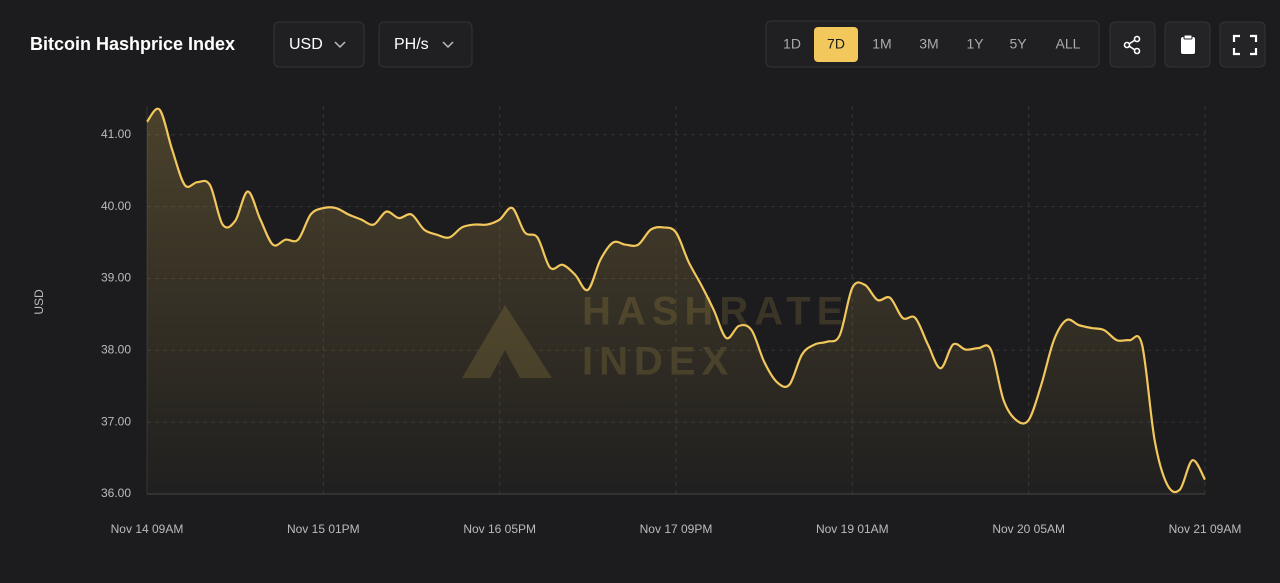 This screenshot has width=1280, height=583. I want to click on range-button: 1D, so click(792, 44).